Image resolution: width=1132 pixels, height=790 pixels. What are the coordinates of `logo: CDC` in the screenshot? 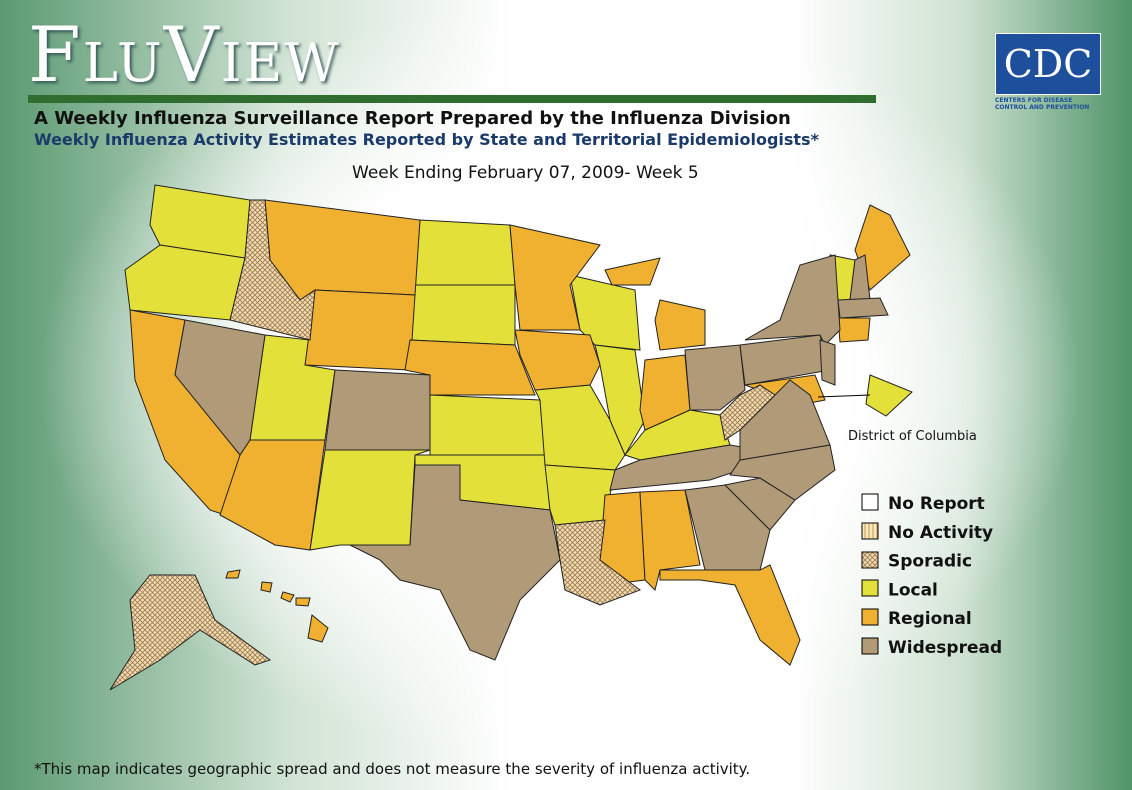 It's located at (1048, 64).